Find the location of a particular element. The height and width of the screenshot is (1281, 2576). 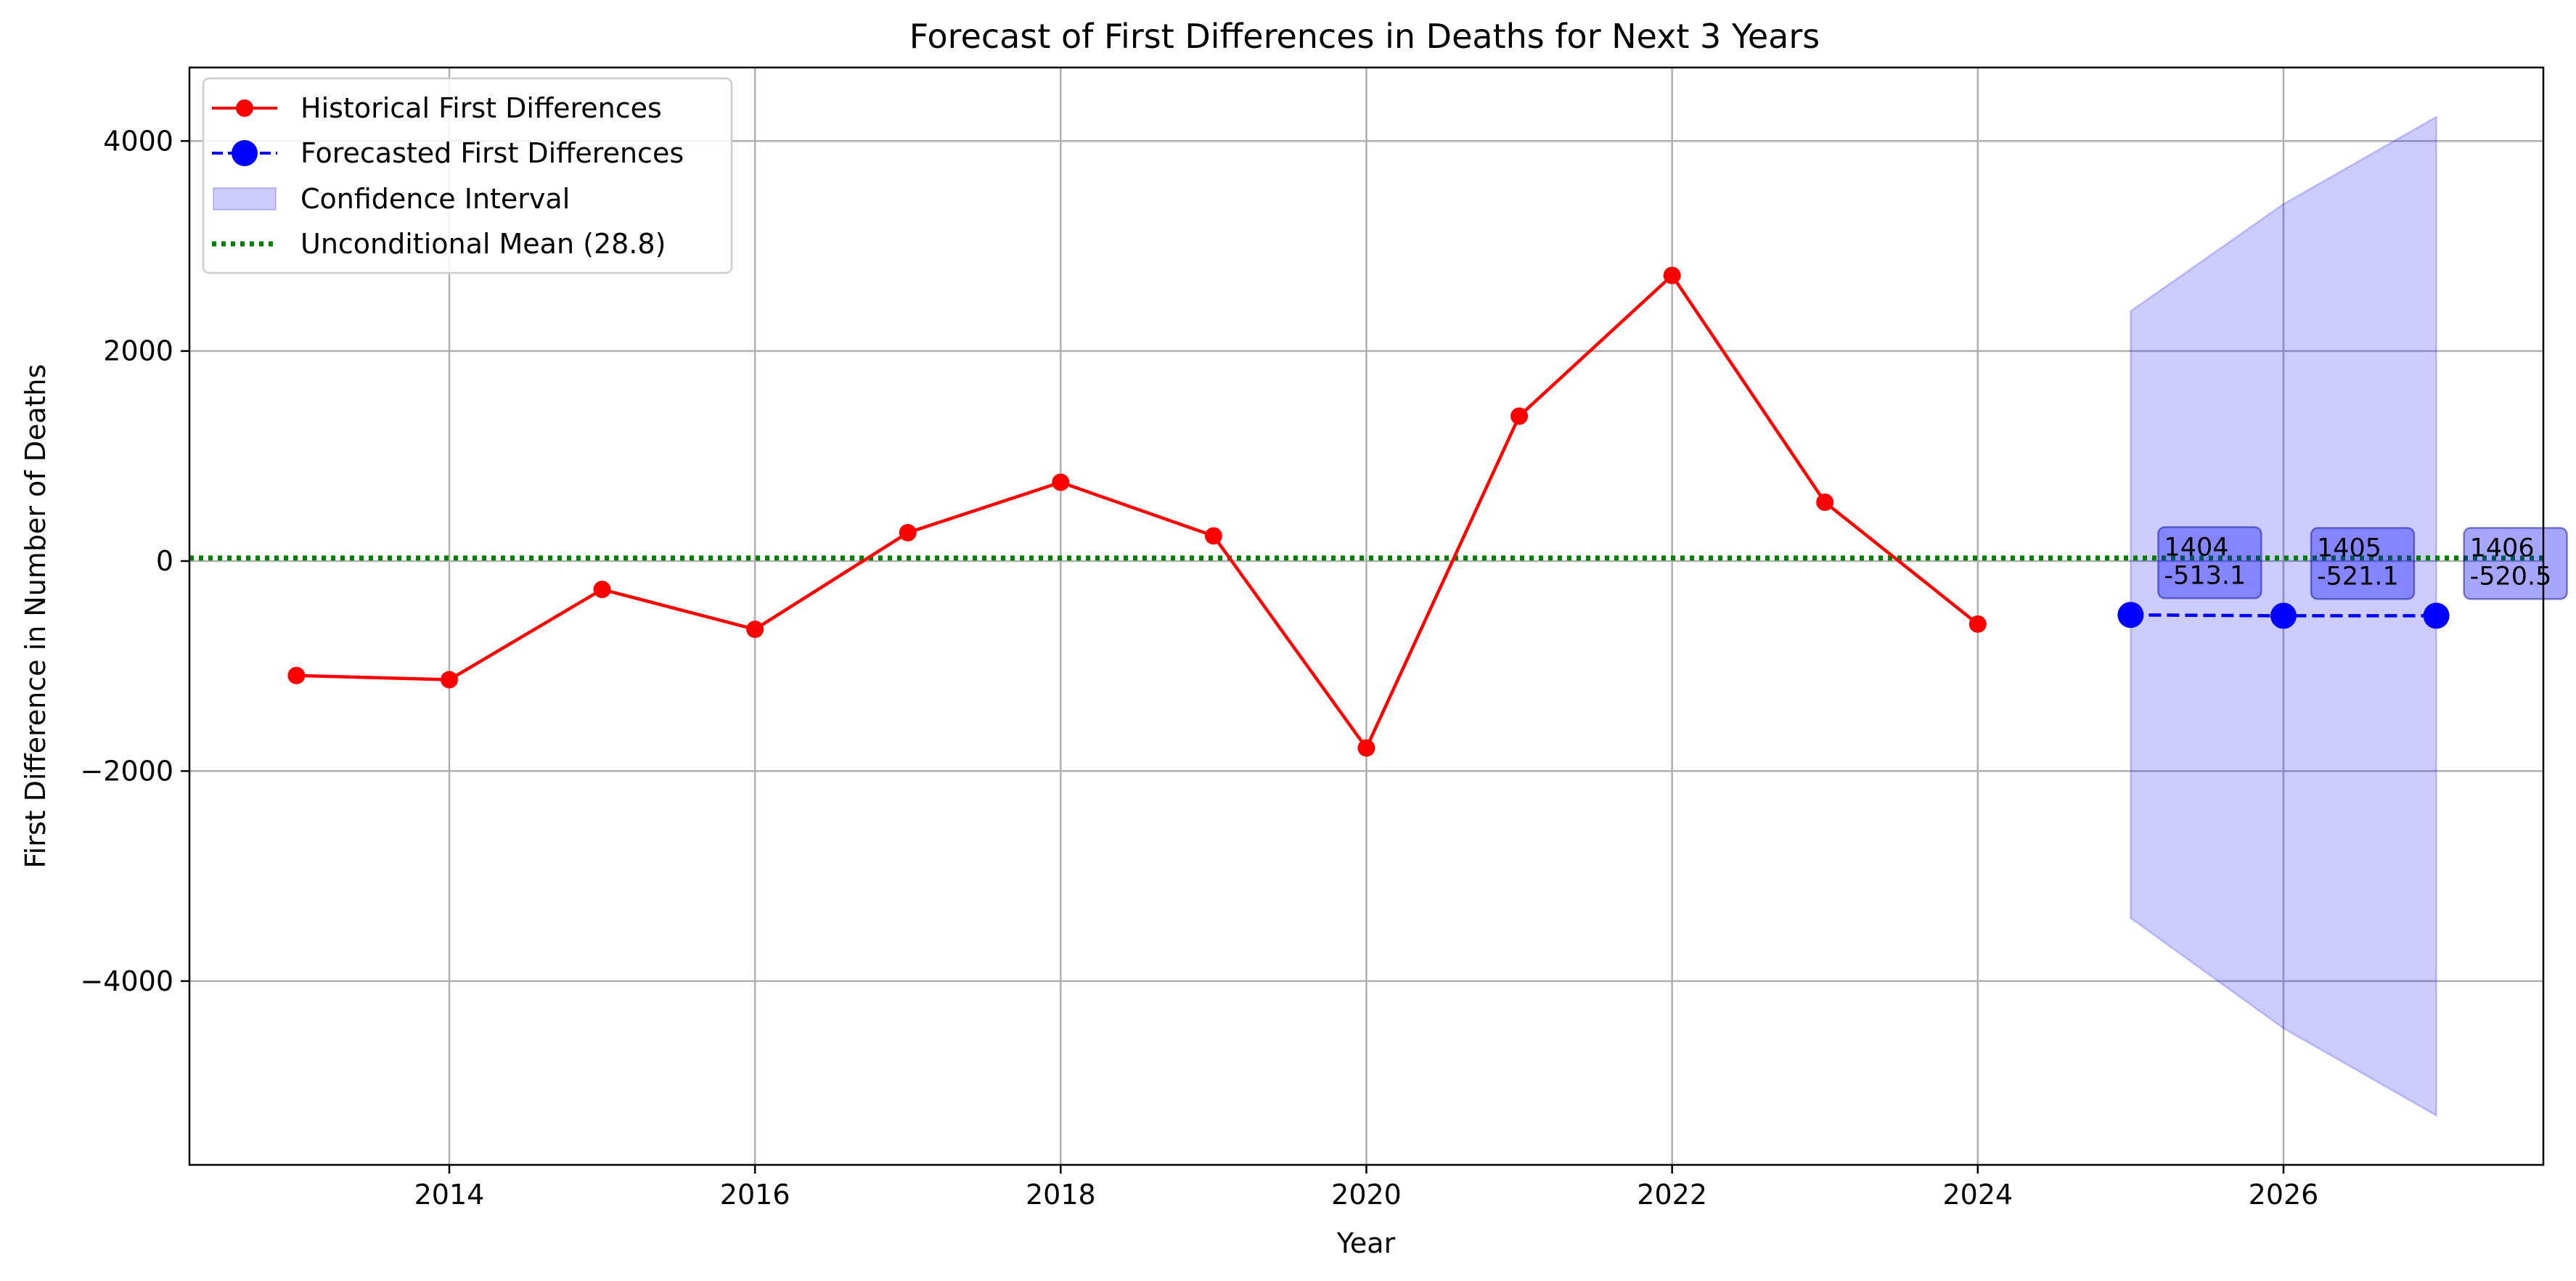

forecast-annotation: 1404-513.1 is located at coordinates (2209, 562).